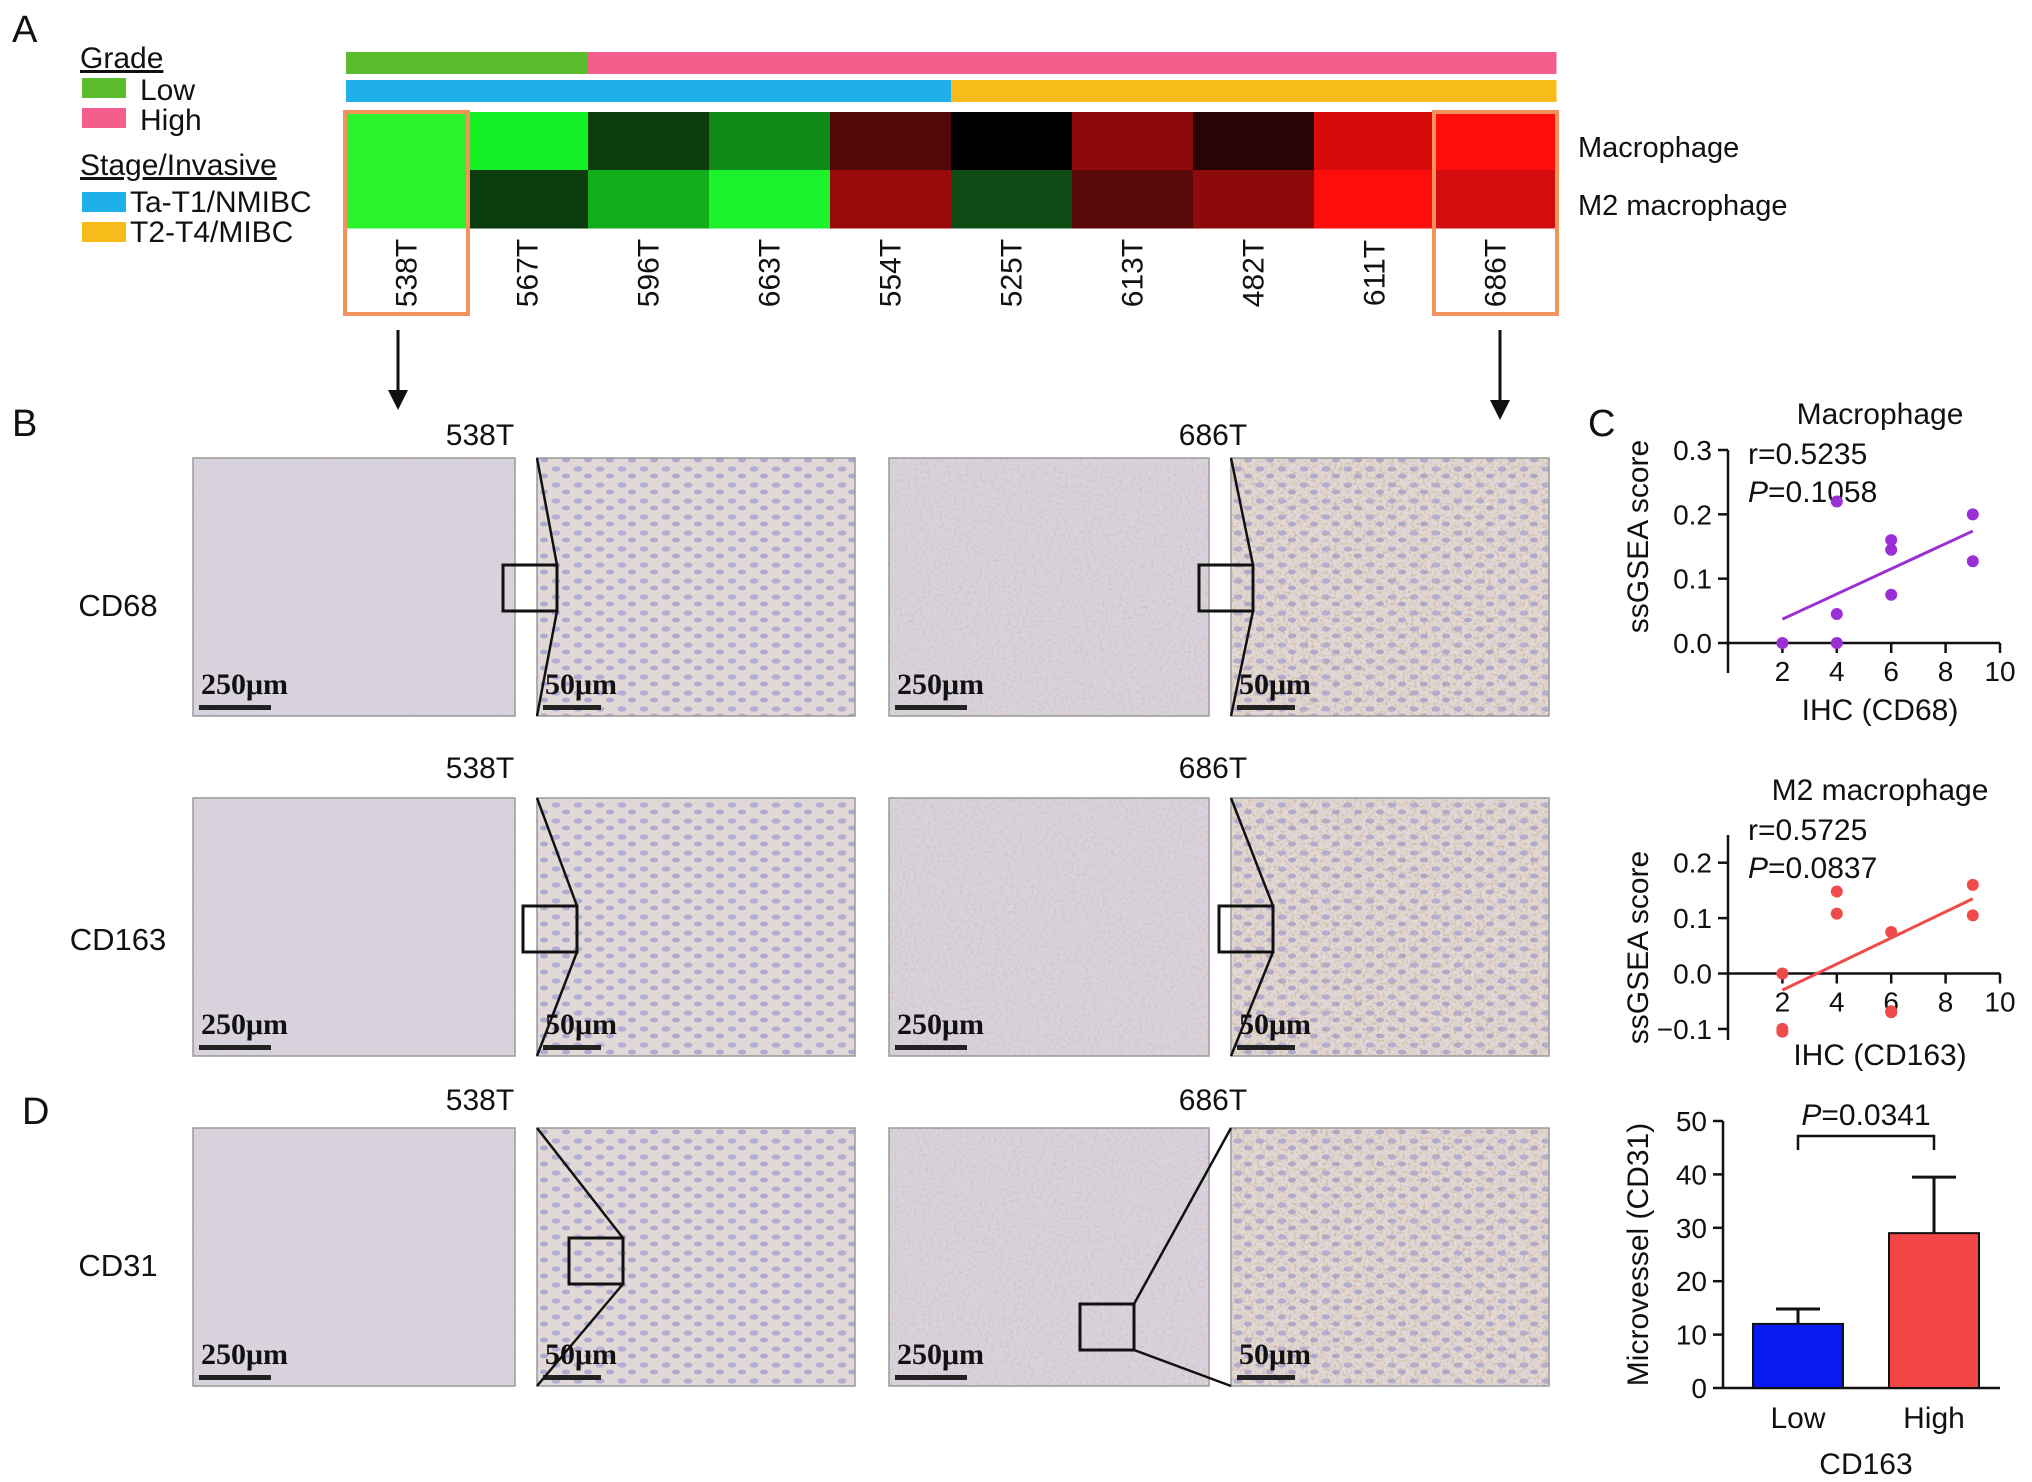  I want to click on y-tick-label: 30, so click(1691, 1228).